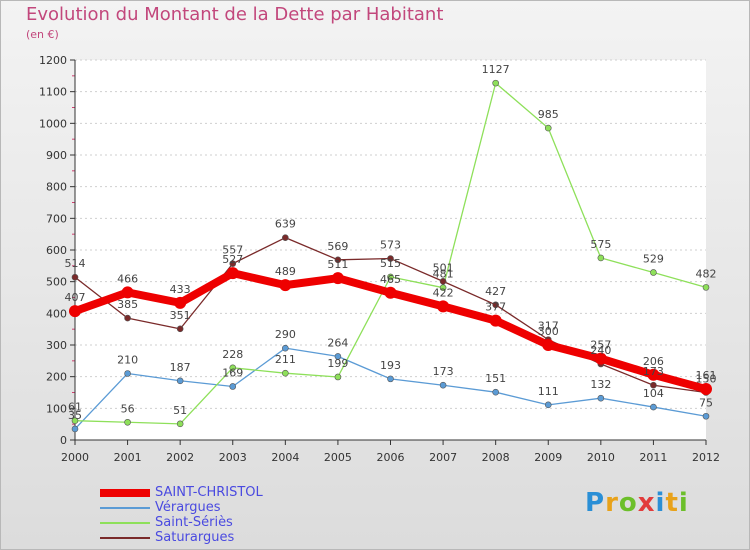 This screenshot has height=550, width=750. What do you see at coordinates (390, 365) in the screenshot?
I see `data-label: 193` at bounding box center [390, 365].